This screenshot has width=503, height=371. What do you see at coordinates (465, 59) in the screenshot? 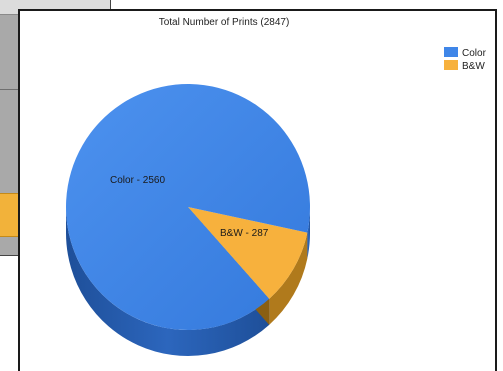
I see `legend: Color B&W` at bounding box center [465, 59].